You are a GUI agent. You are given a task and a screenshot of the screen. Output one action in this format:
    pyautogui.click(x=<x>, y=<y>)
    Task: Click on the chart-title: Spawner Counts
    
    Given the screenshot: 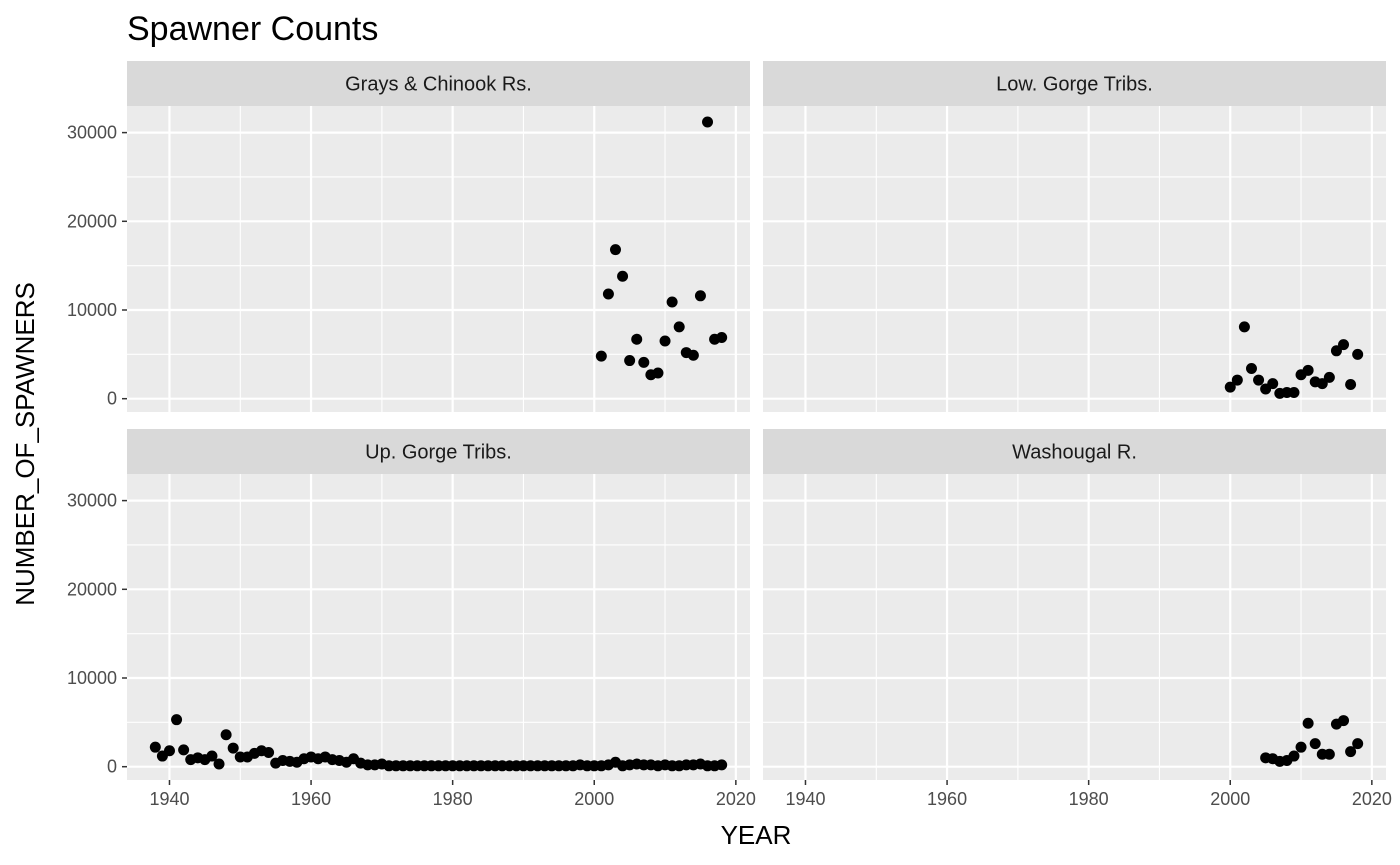 What is the action you would take?
    pyautogui.click(x=252, y=29)
    